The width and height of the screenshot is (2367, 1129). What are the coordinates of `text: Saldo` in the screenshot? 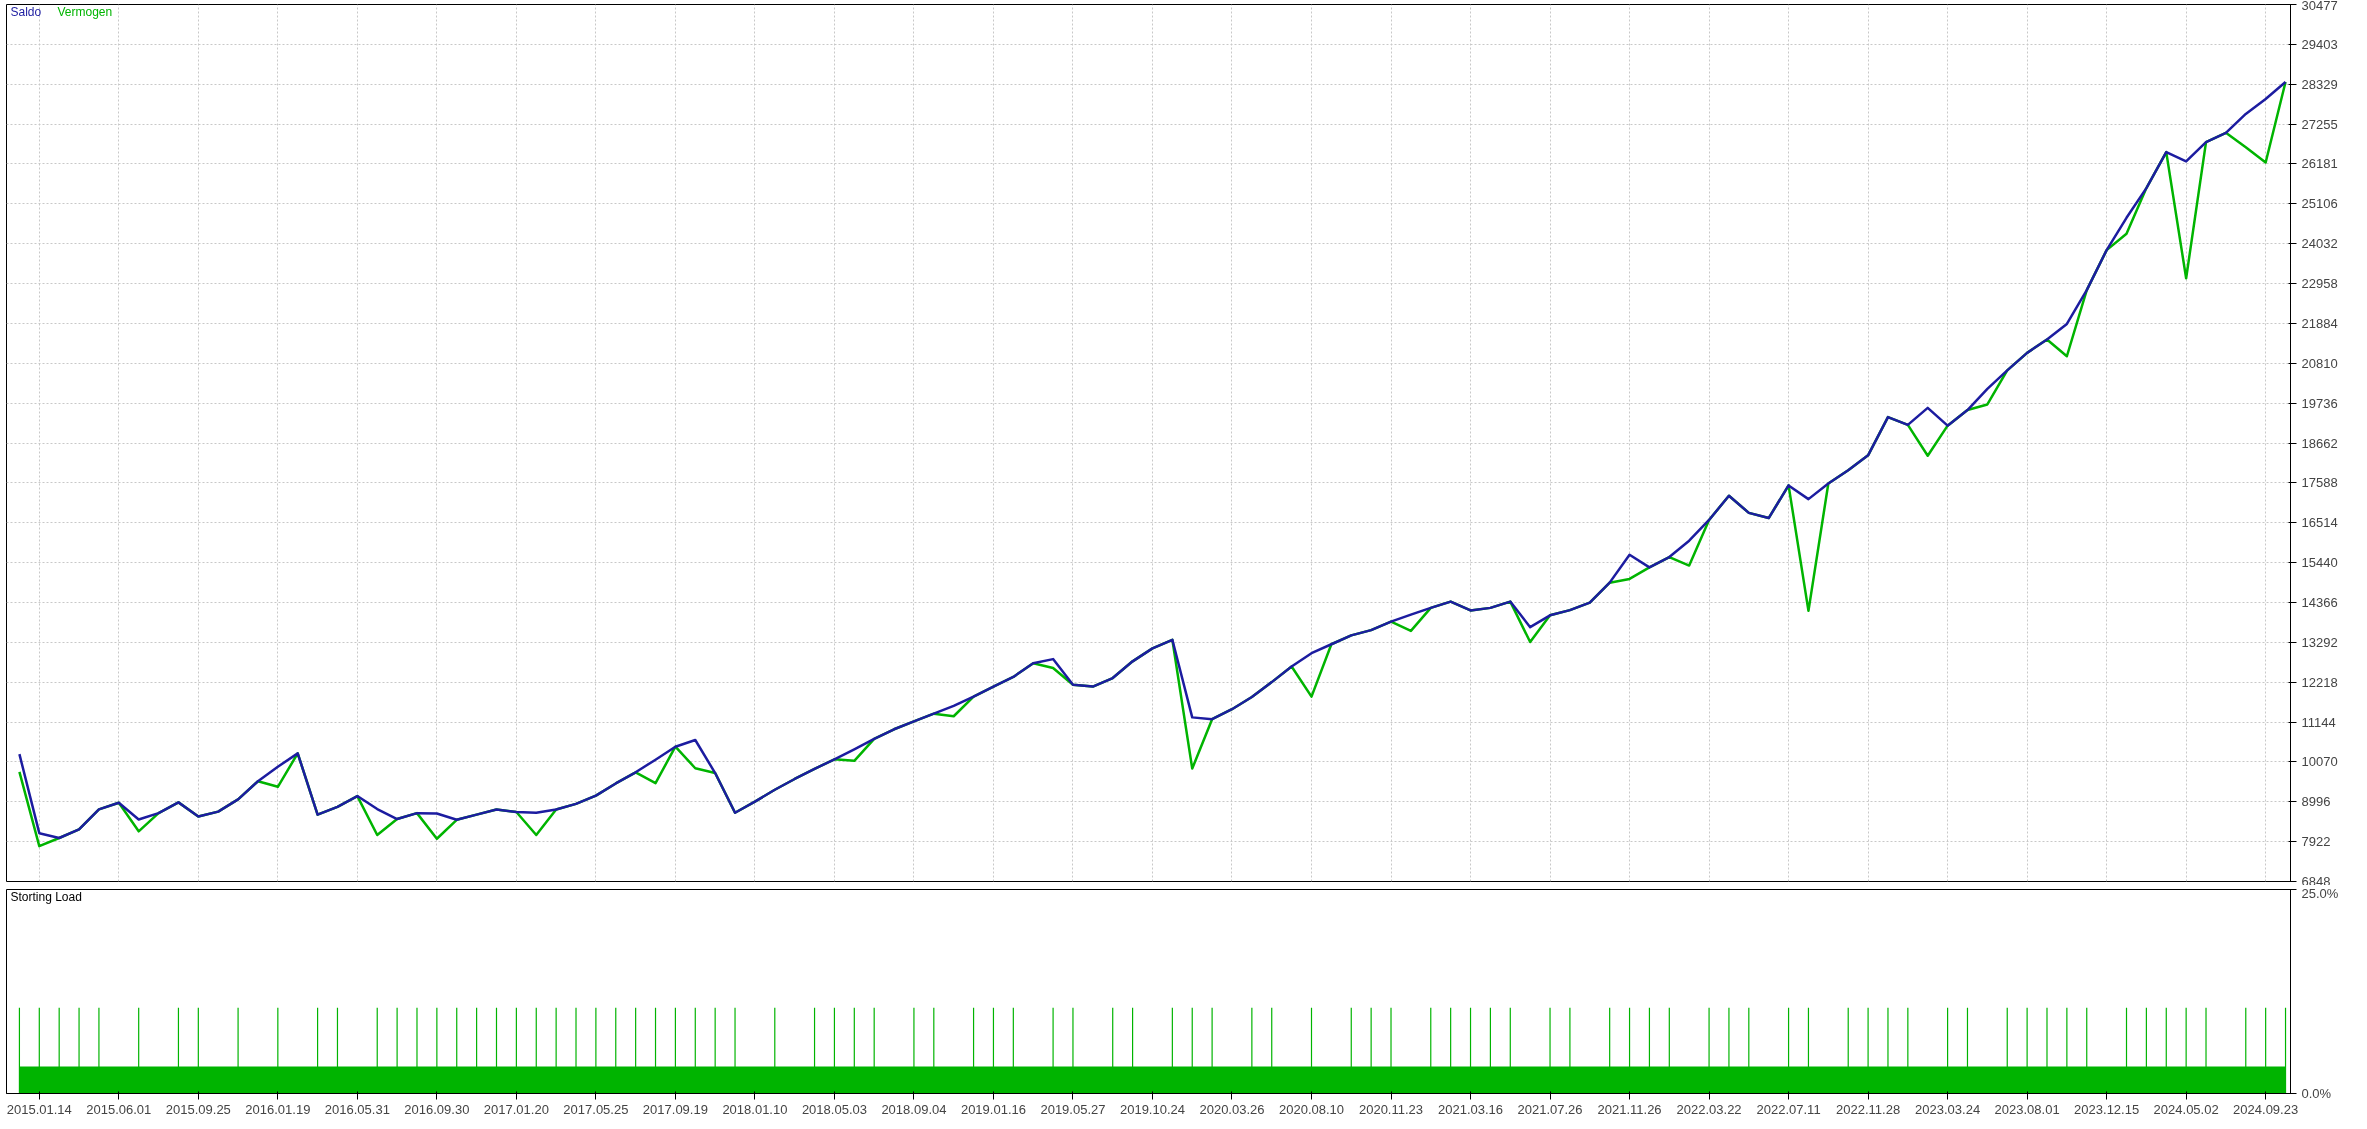 It's located at (26, 11).